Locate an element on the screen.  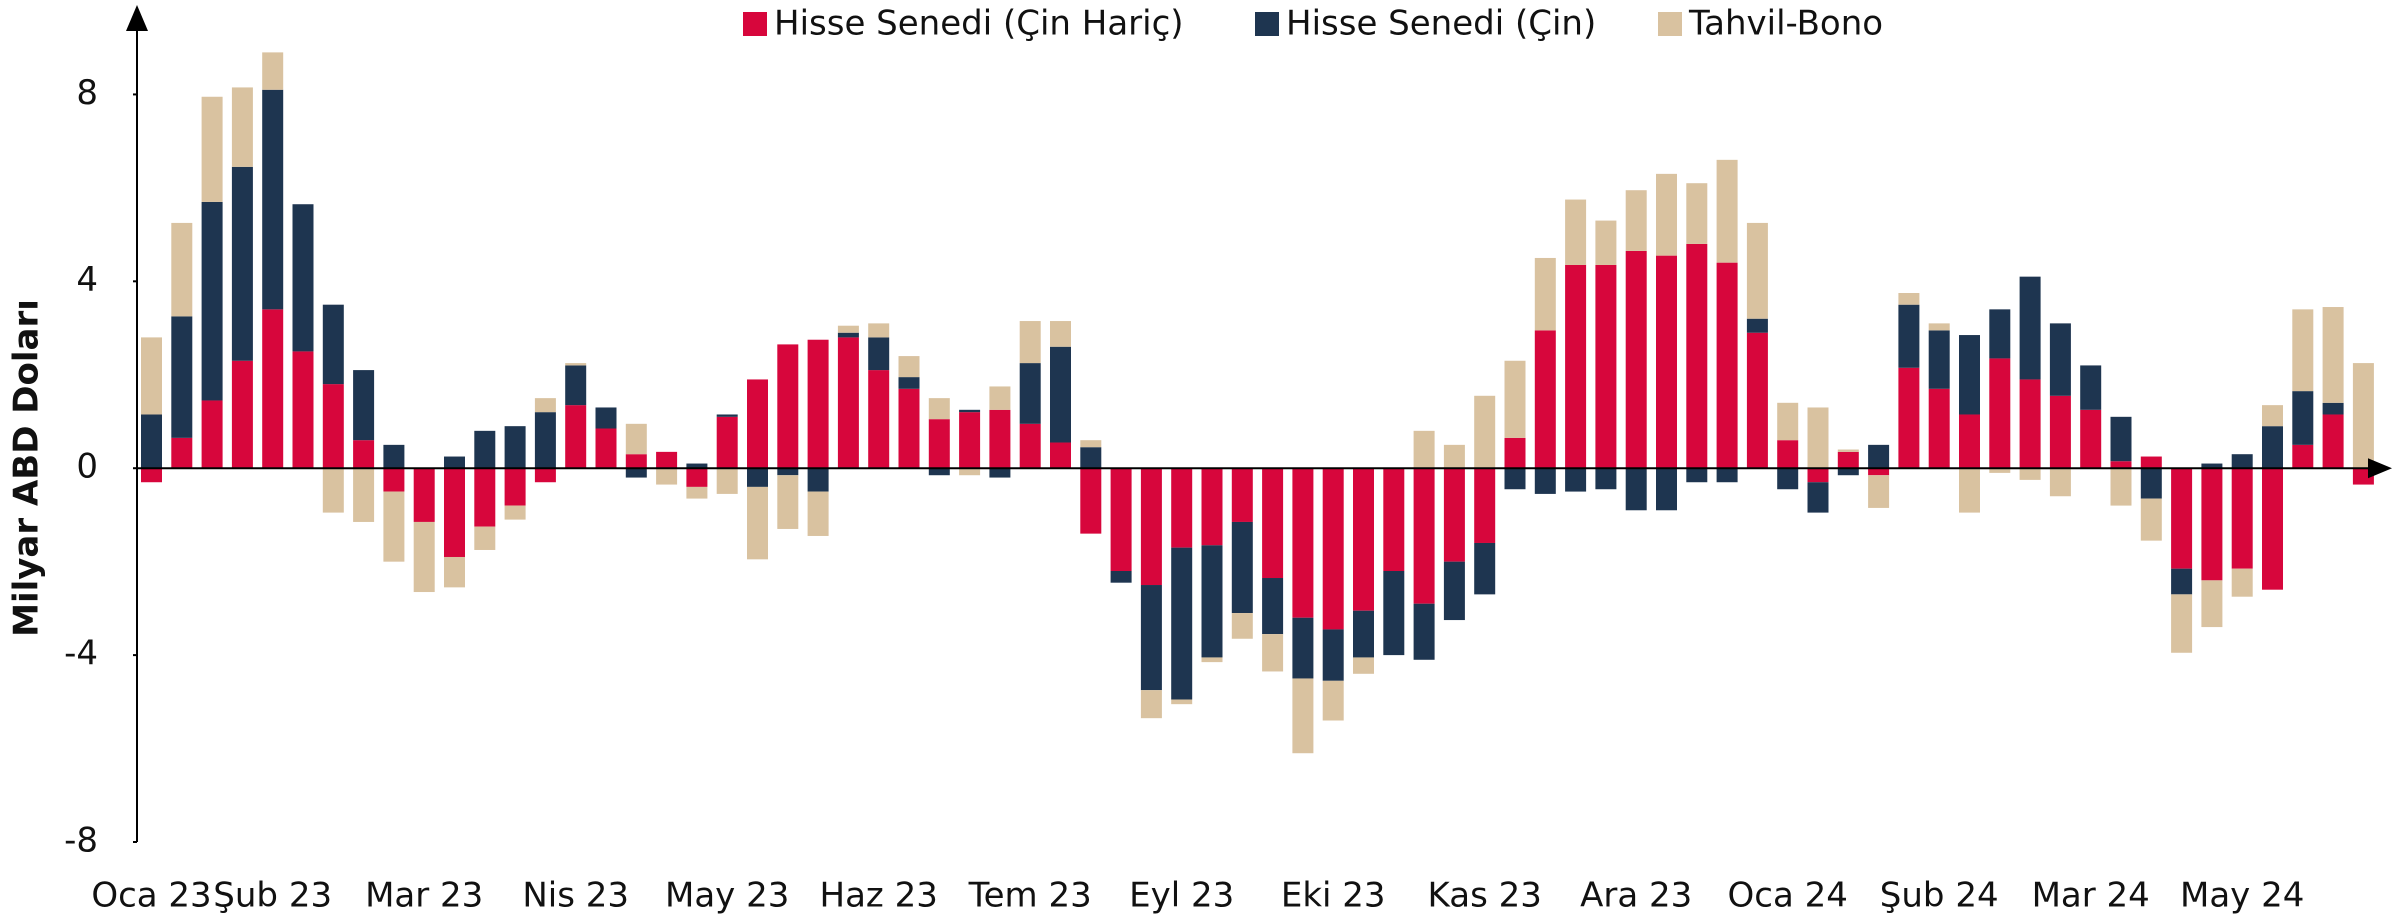
y-tick-label: 4 is located at coordinates (87, 280).